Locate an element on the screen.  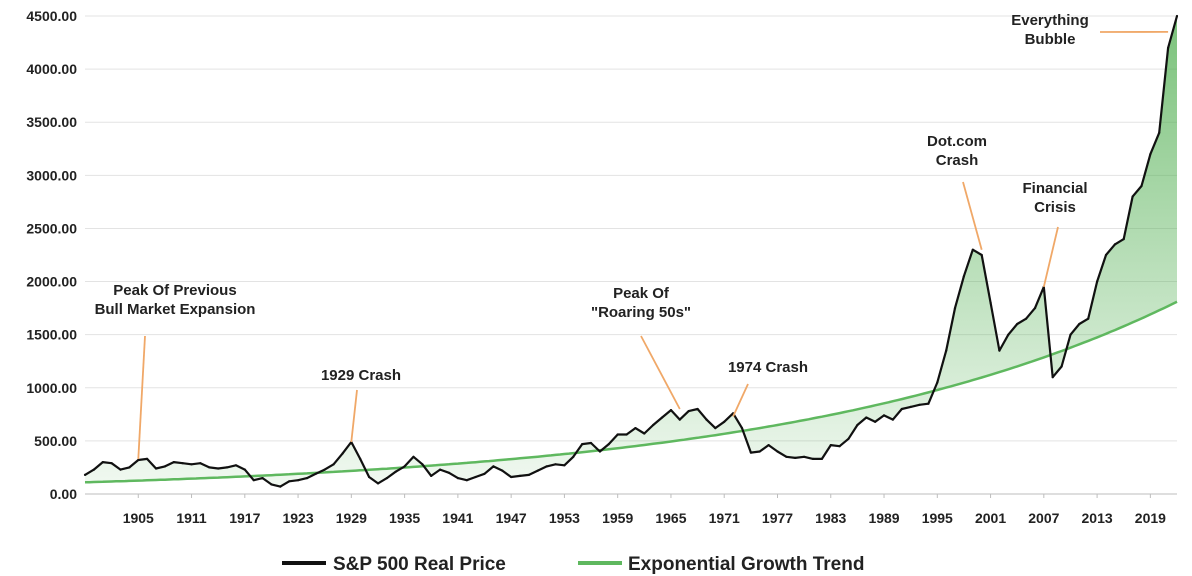
y-tick-label: 1000.00 is located at coordinates (51, 388).